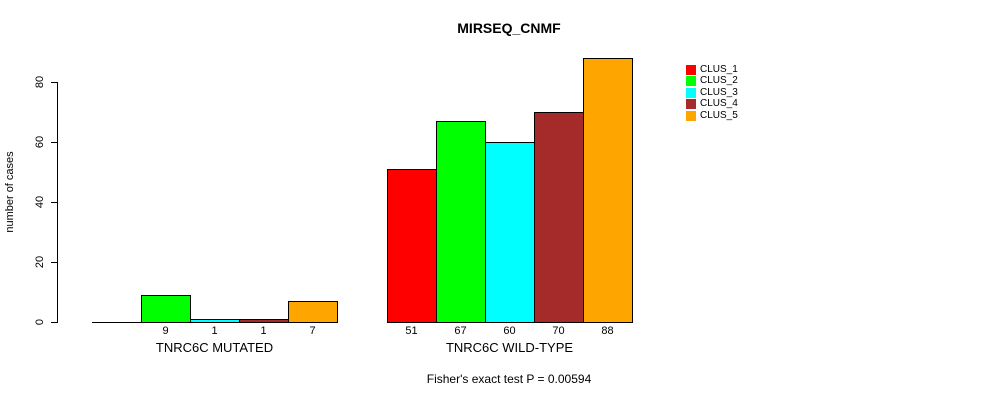 Image resolution: width=990 pixels, height=400 pixels. Describe the element at coordinates (40, 142) in the screenshot. I see `y-tick-label: 60` at that location.